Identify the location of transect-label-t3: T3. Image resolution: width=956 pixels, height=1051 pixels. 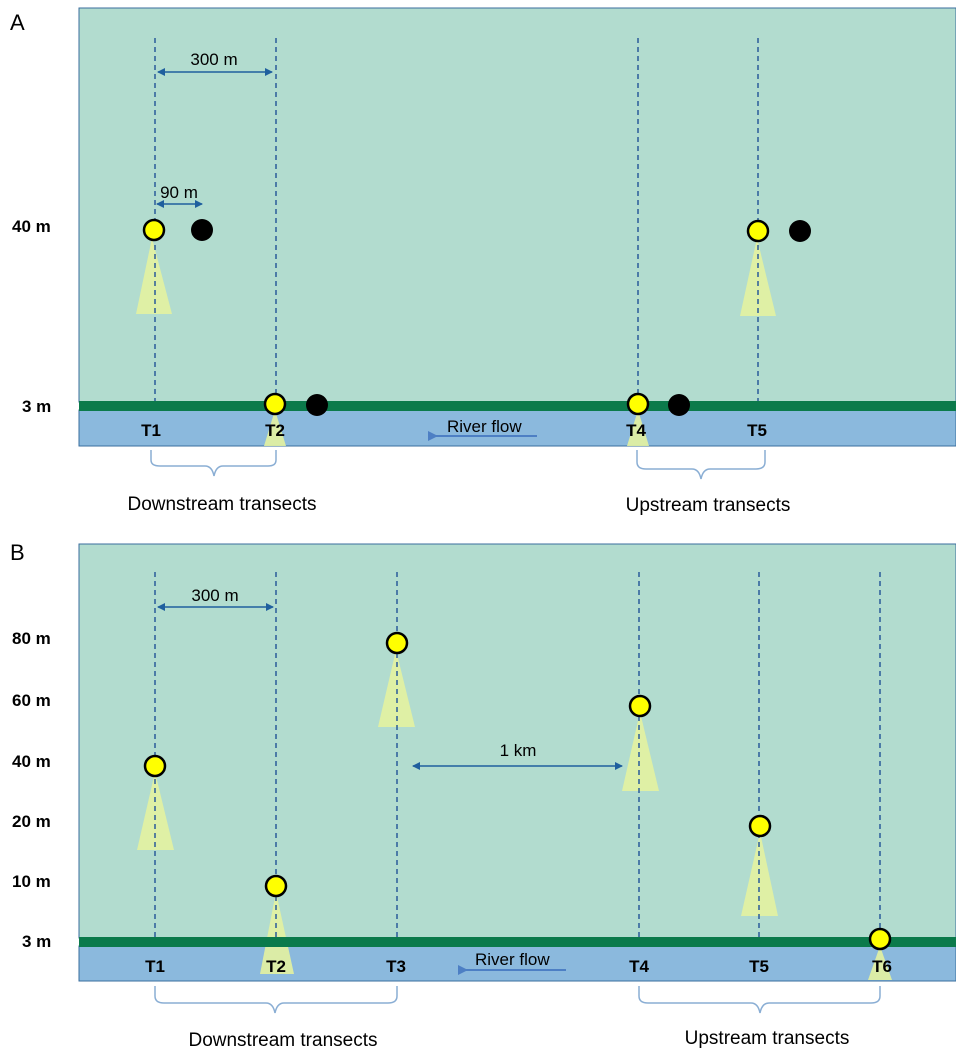
(396, 966).